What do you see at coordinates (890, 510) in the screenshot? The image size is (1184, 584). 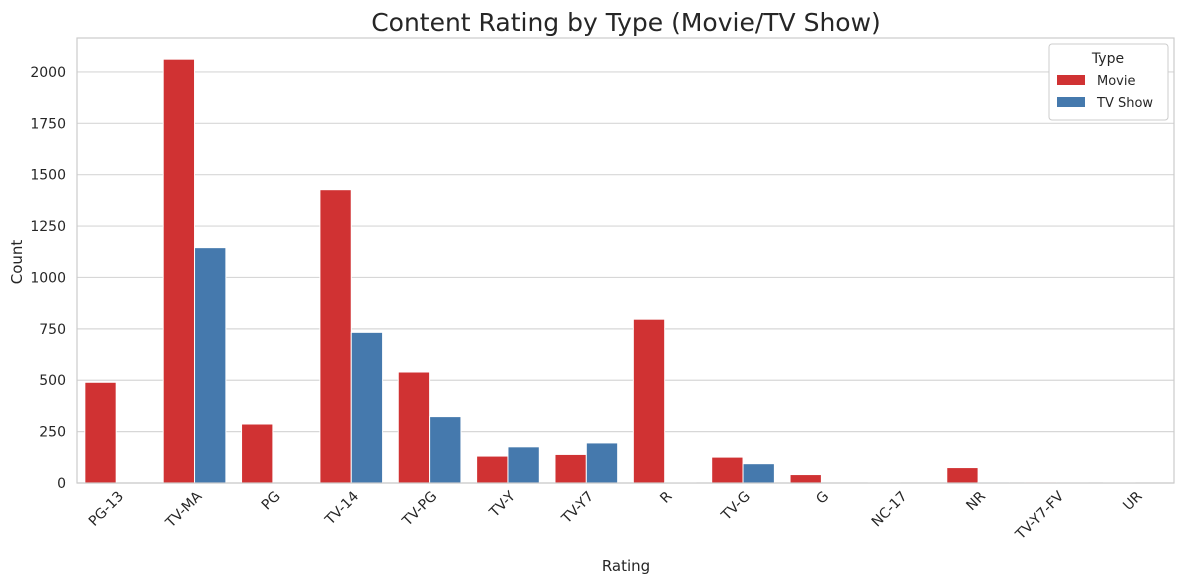 I see `x-tick-label: NC-17` at bounding box center [890, 510].